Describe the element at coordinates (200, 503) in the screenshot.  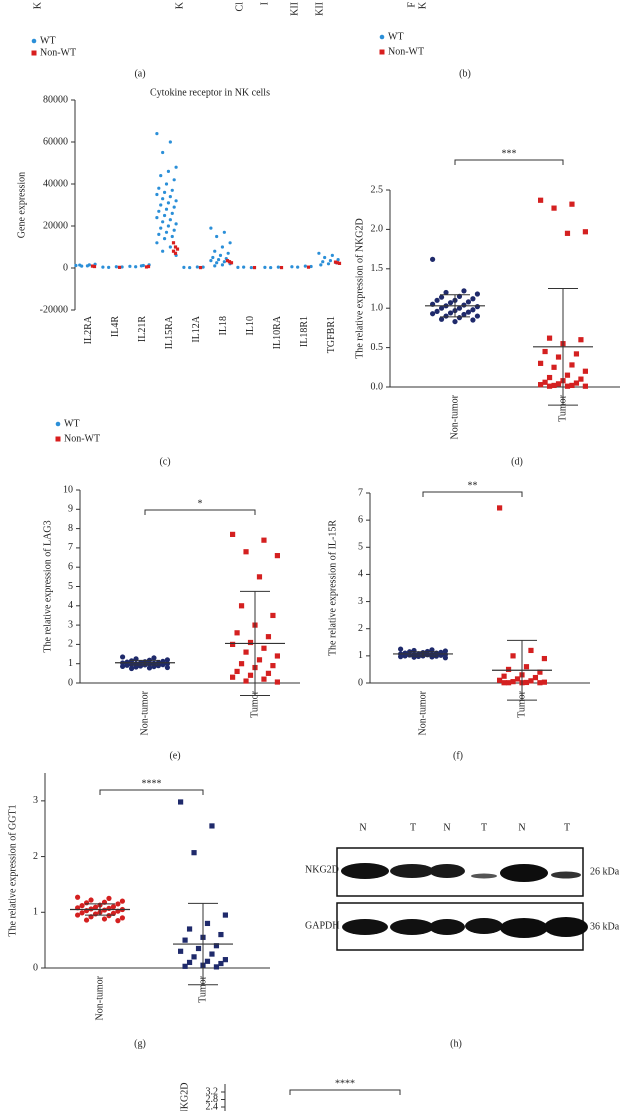
I see `significance-label: *` at that location.